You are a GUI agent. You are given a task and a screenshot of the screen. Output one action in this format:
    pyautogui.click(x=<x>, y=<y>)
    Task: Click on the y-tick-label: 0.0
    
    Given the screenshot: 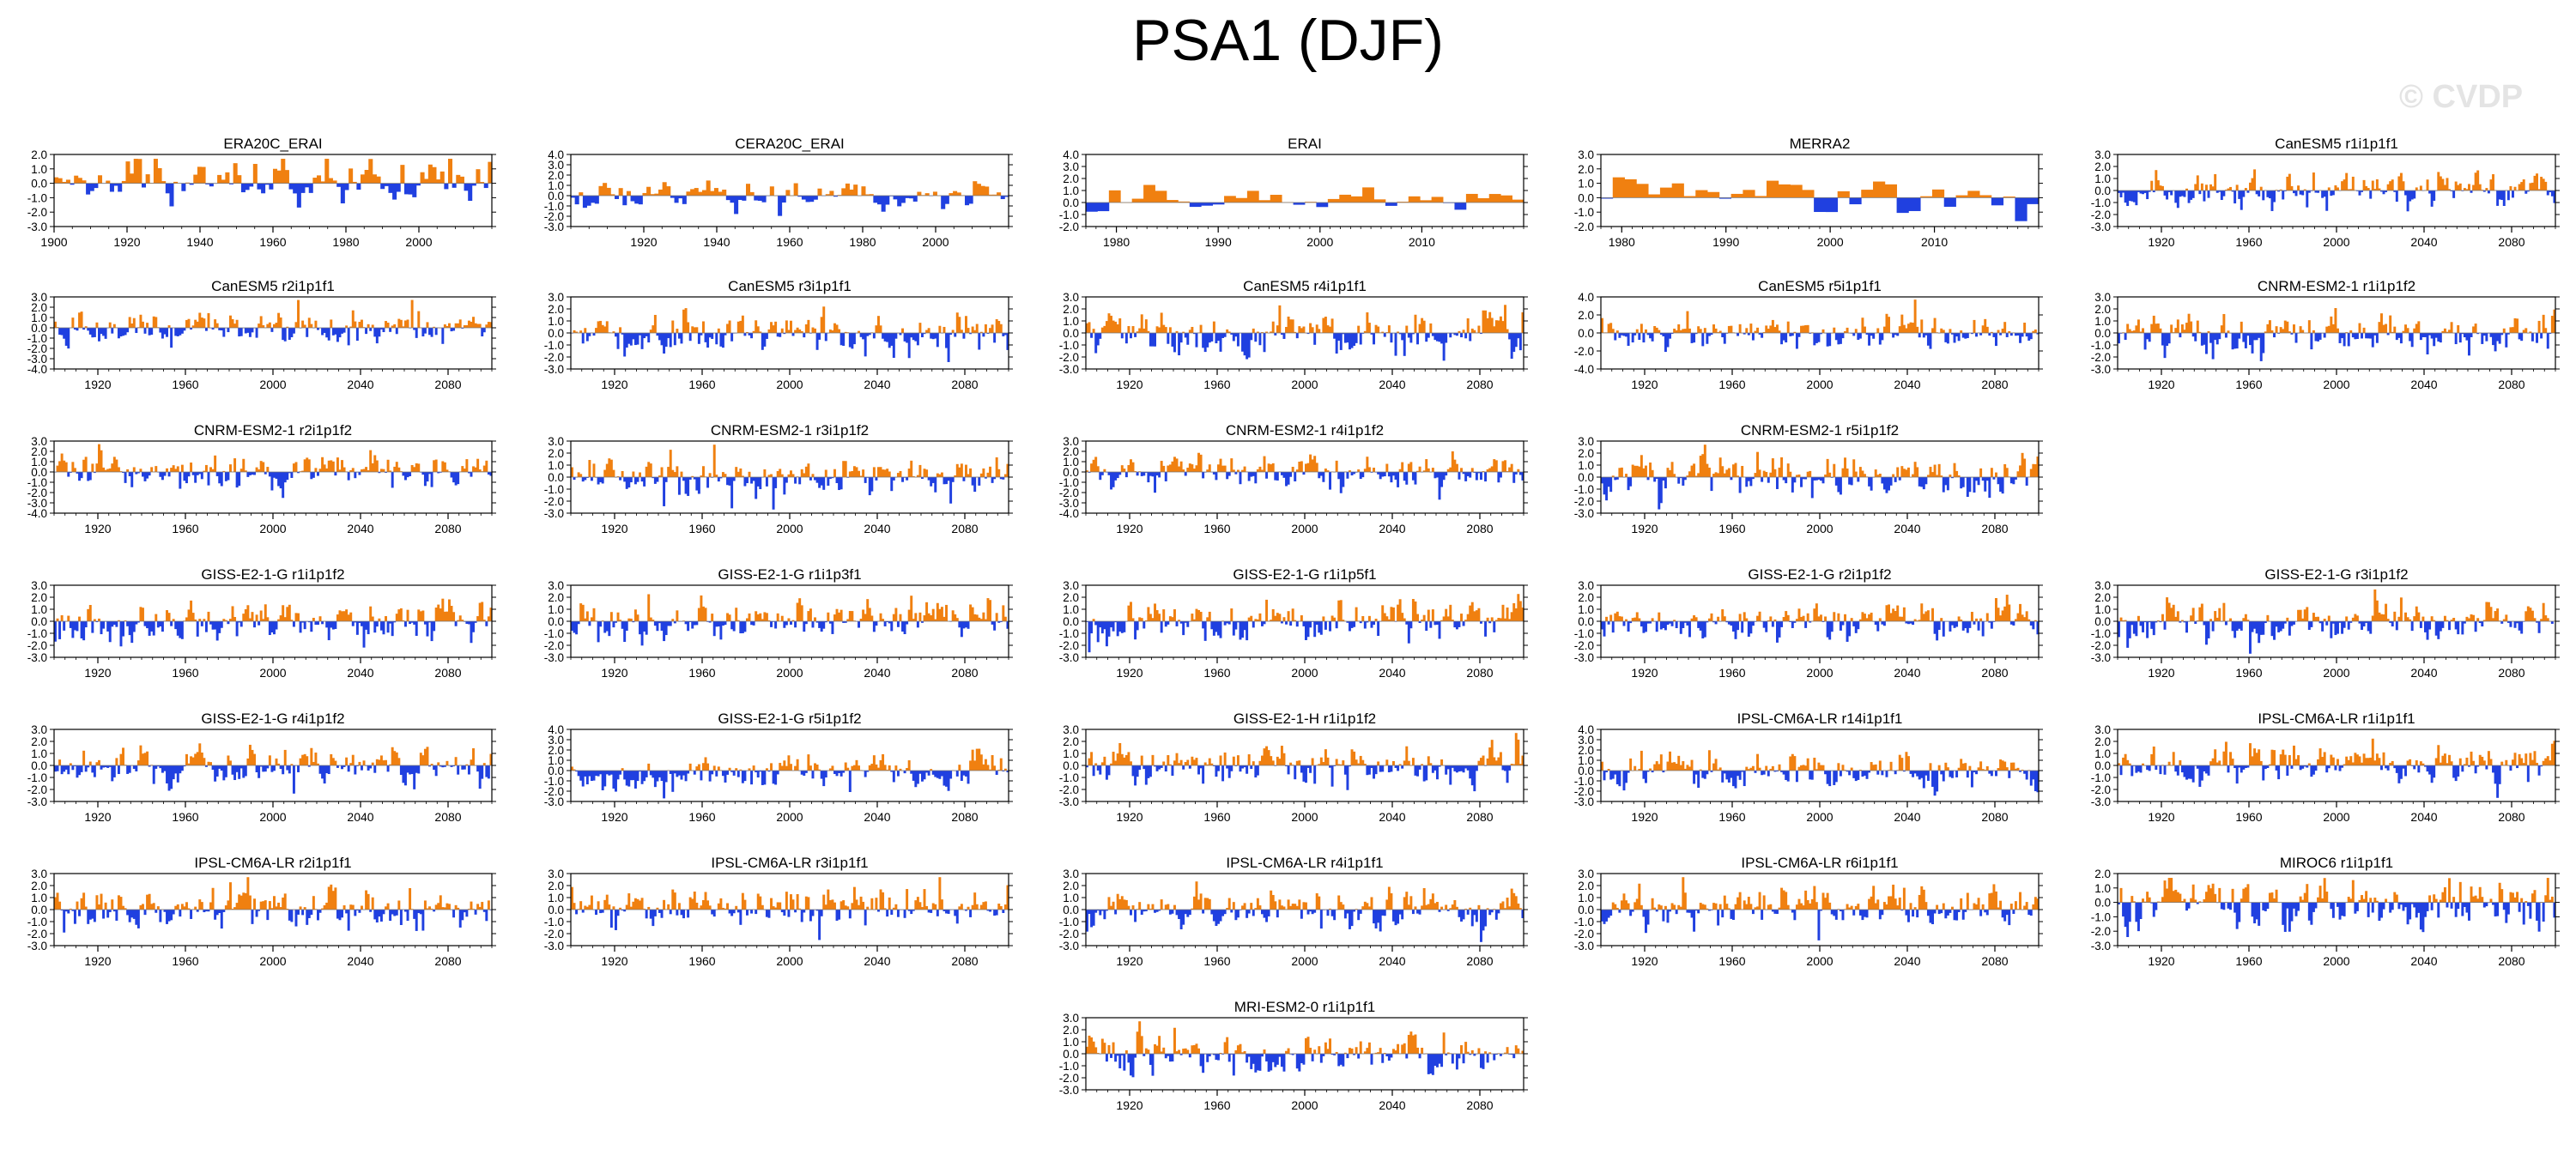 What is the action you would take?
    pyautogui.click(x=556, y=621)
    